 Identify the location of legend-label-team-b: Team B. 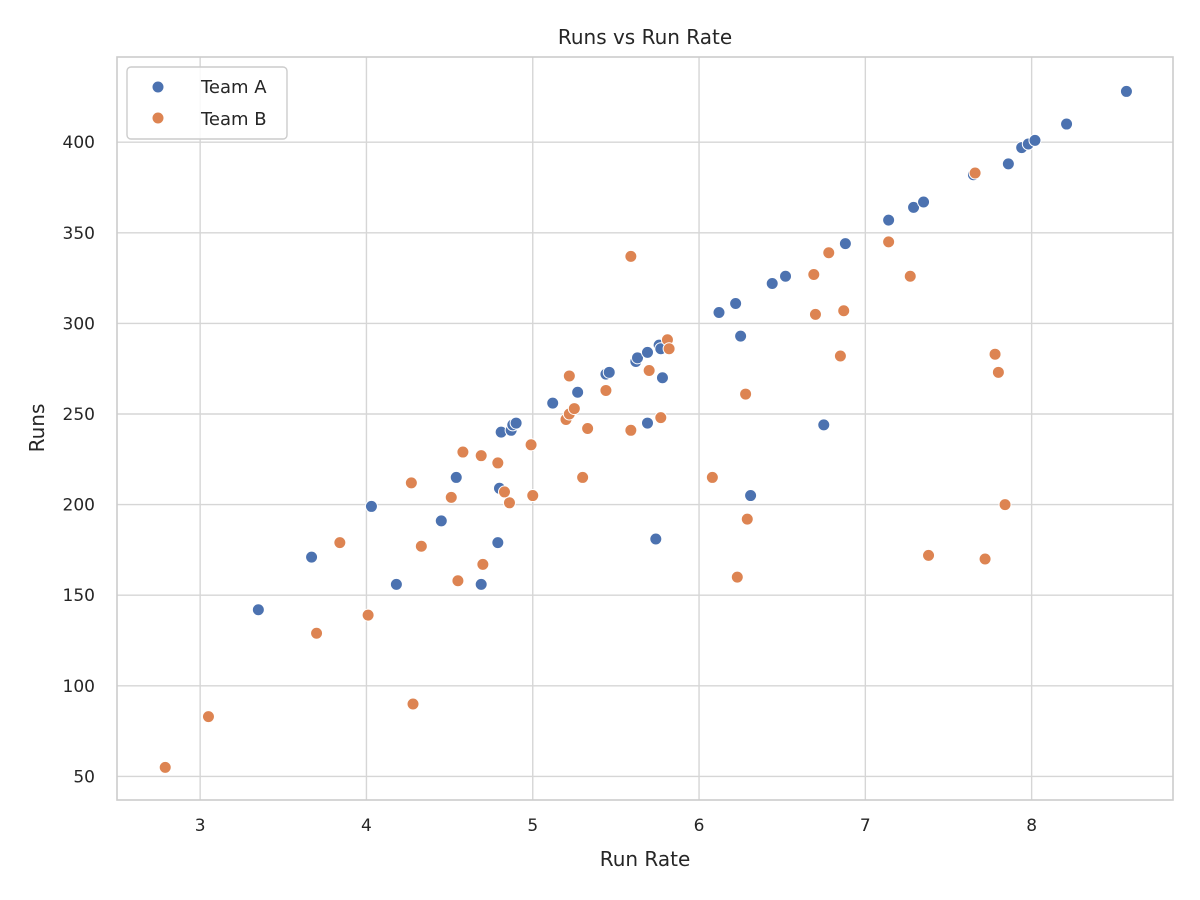
(233, 119).